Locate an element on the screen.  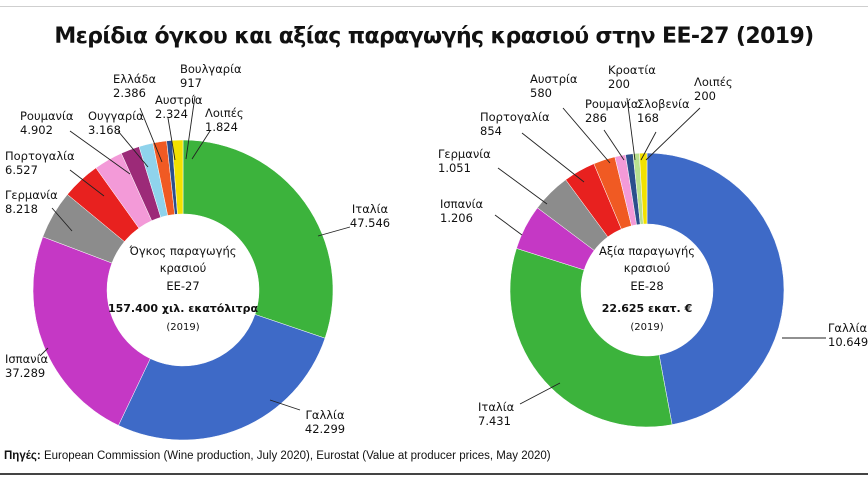
slice-value-1-11: 1.824 is located at coordinates (221, 127).